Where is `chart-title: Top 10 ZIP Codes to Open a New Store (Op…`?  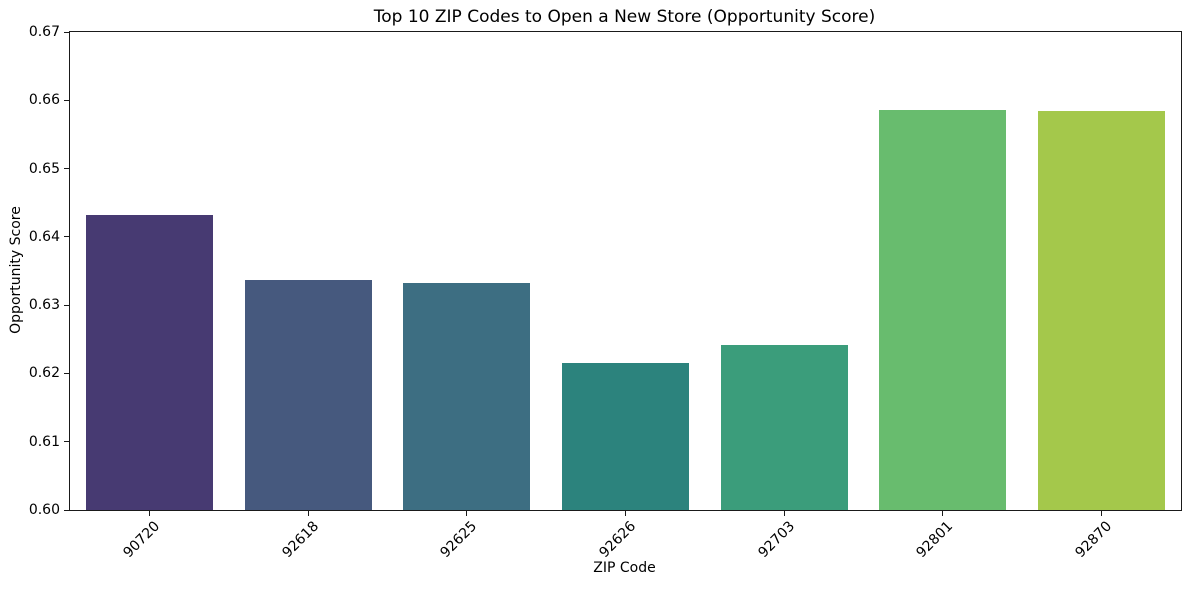 chart-title: Top 10 ZIP Codes to Open a New Store (Op… is located at coordinates (624, 17).